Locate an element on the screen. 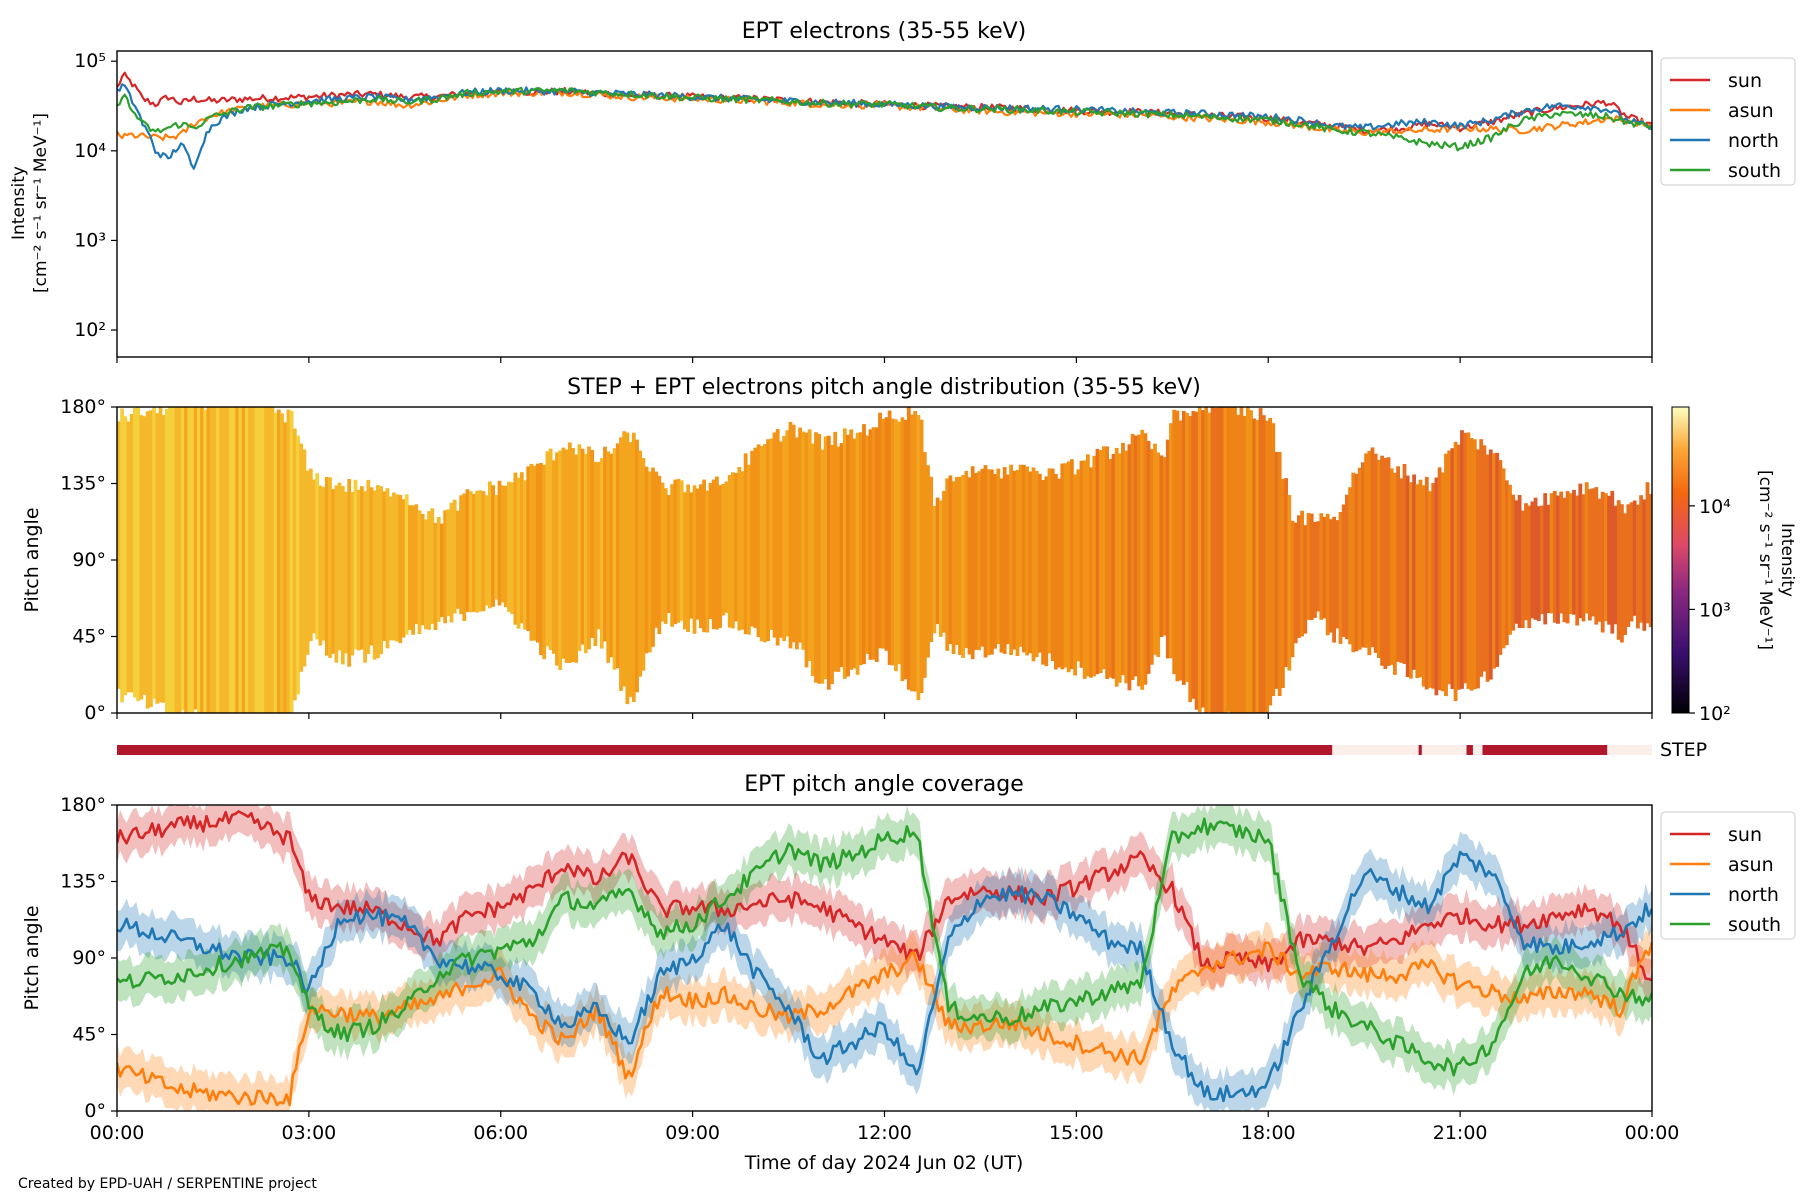  x-tick-label: 00:00 is located at coordinates (1652, 1133).